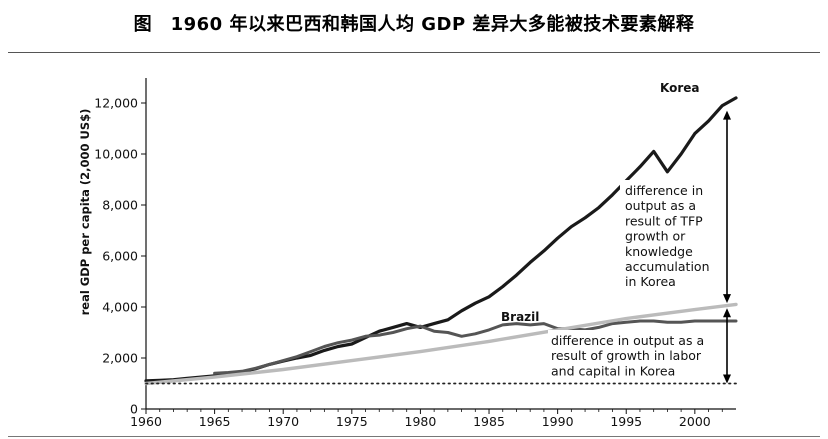  What do you see at coordinates (558, 421) in the screenshot?
I see `x-tick-label: 1990` at bounding box center [558, 421].